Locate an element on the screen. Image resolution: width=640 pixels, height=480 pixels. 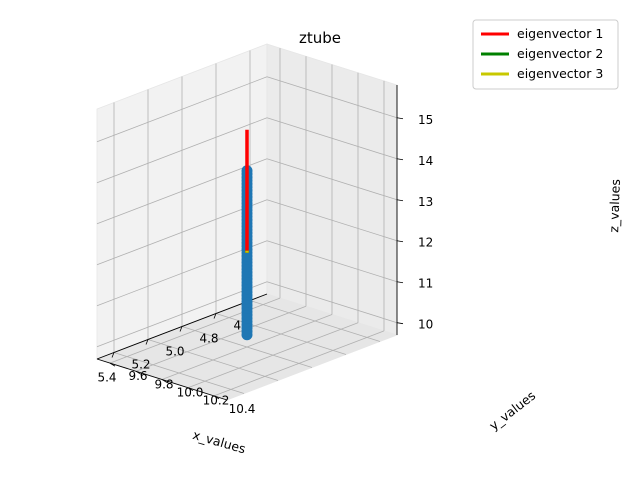
x-tick-label: 4.8 is located at coordinates (208, 339).